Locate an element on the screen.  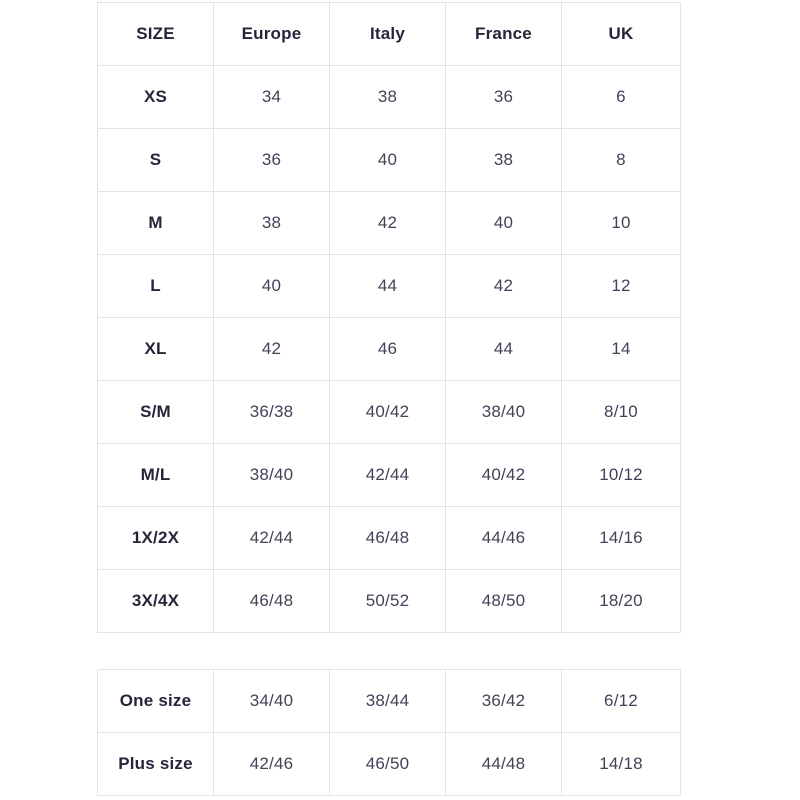
cell-size: M is located at coordinates (155, 223).